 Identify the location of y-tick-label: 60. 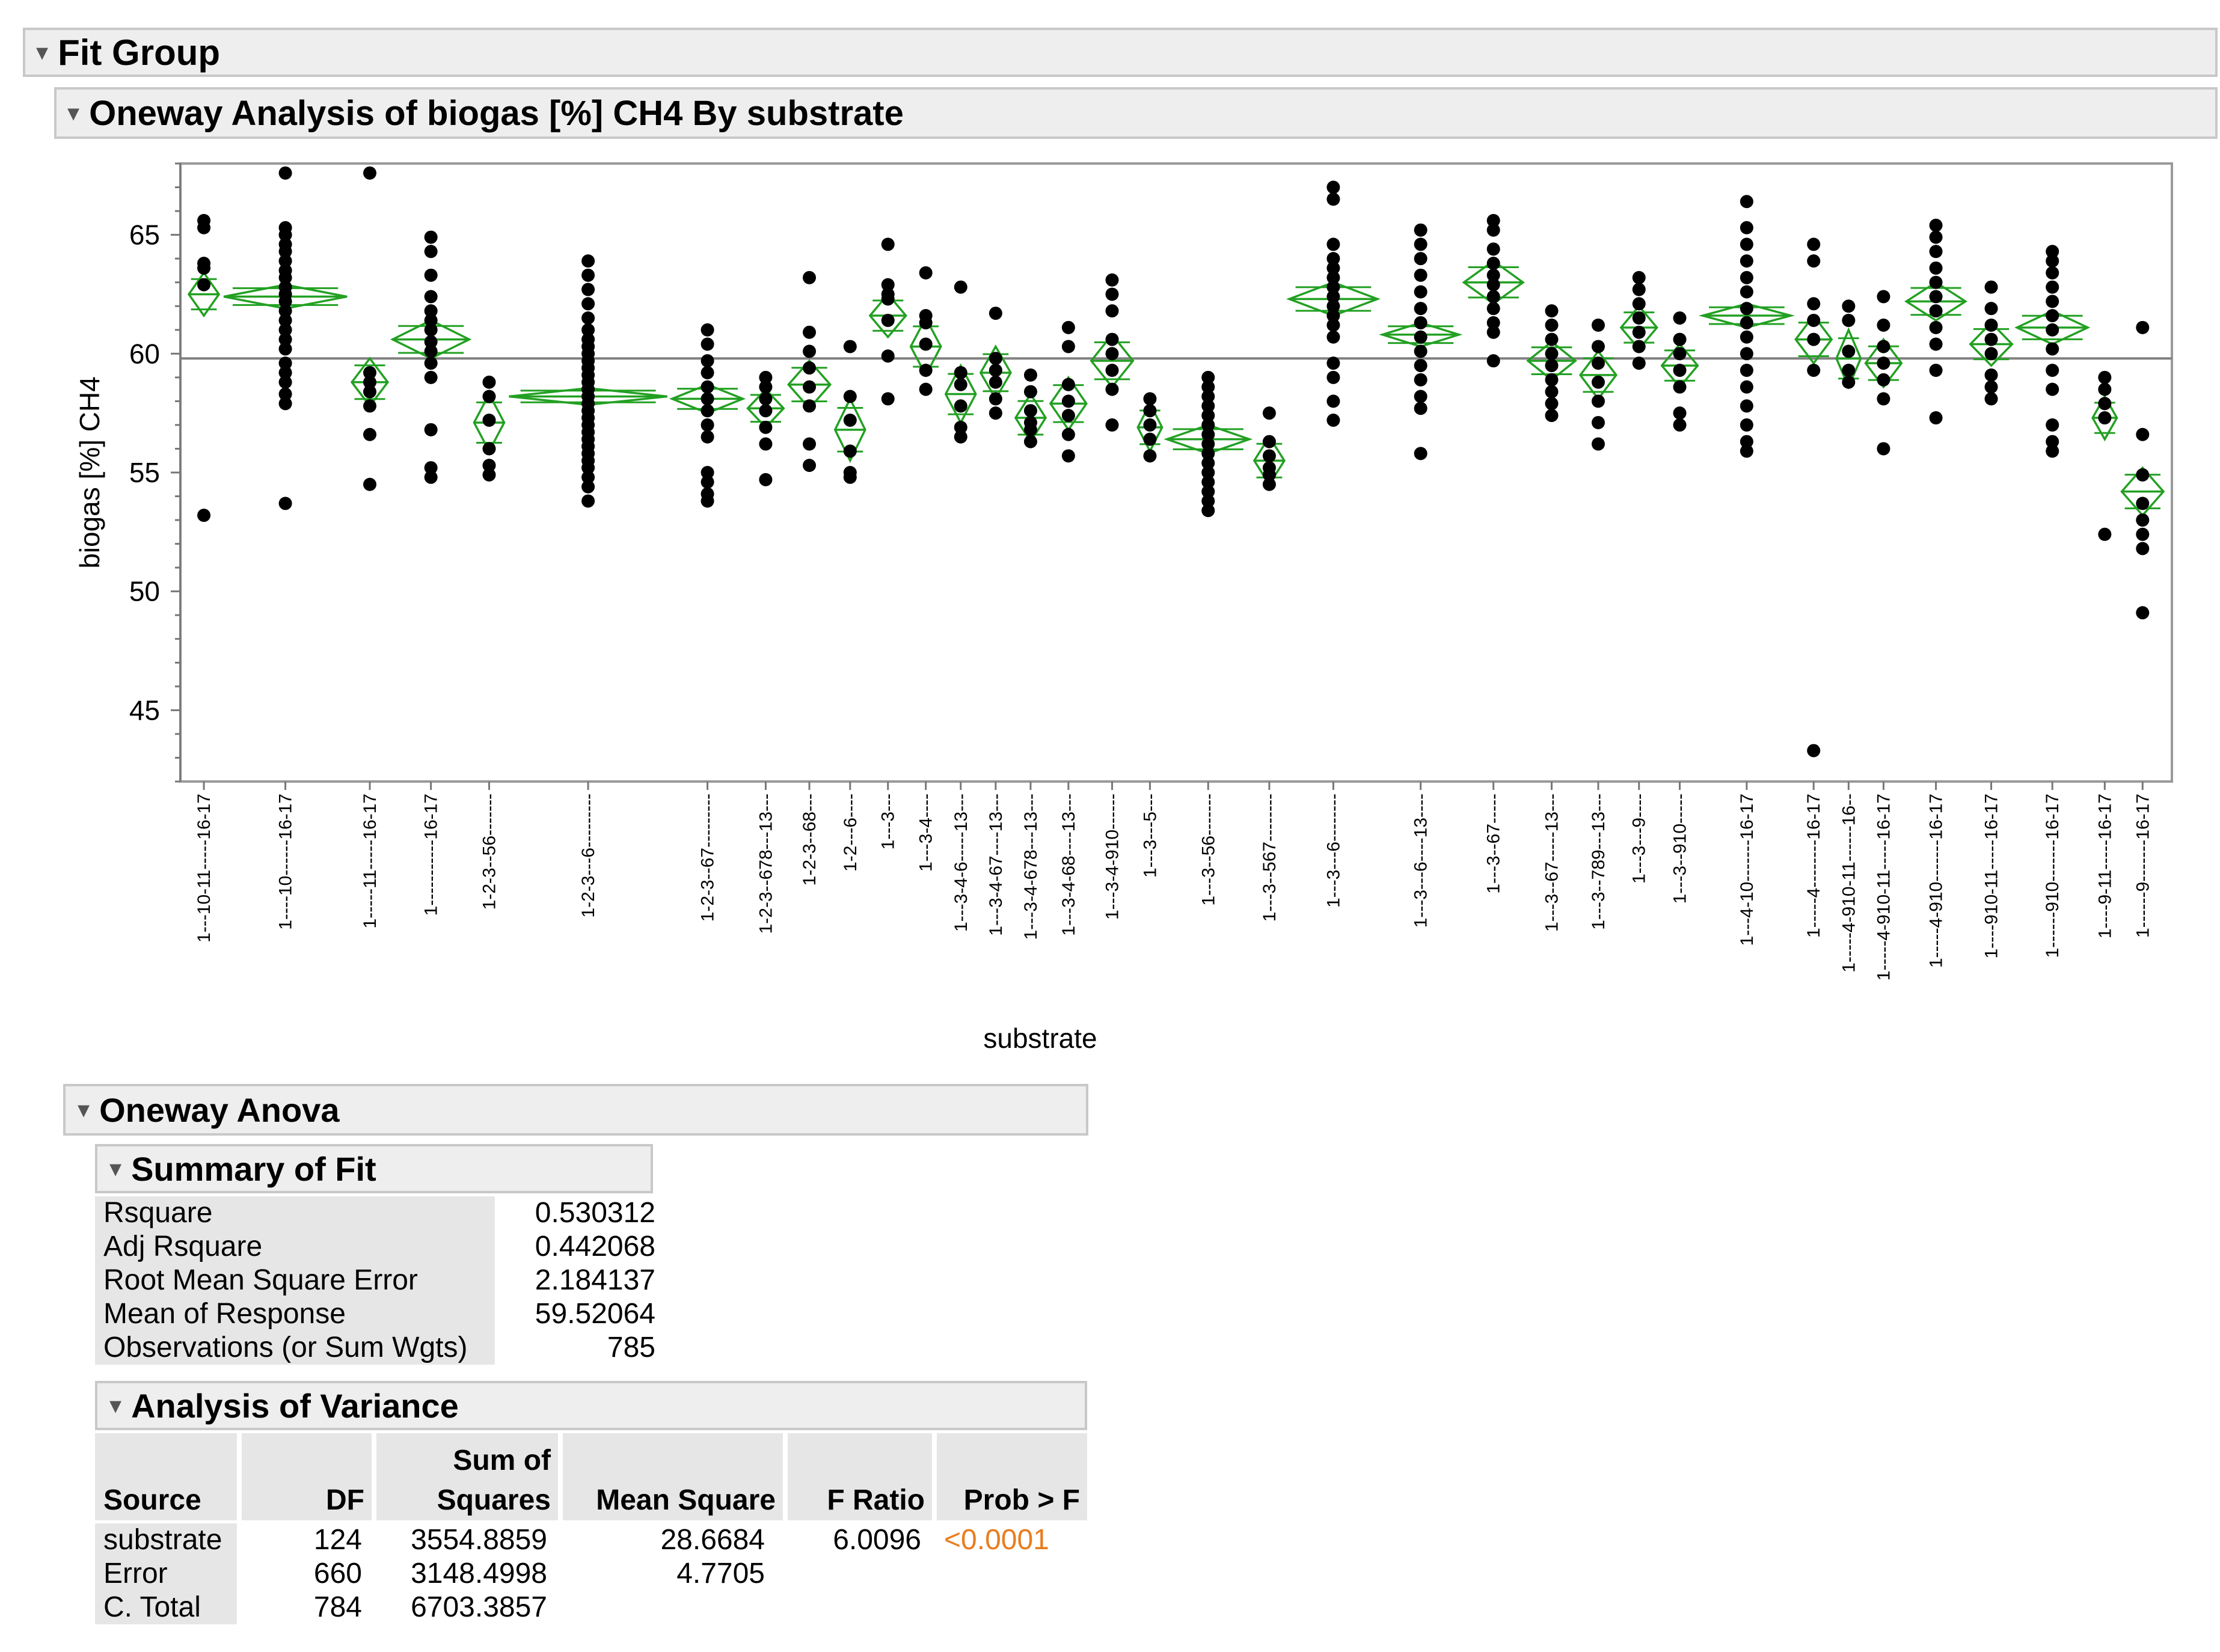
(145, 354).